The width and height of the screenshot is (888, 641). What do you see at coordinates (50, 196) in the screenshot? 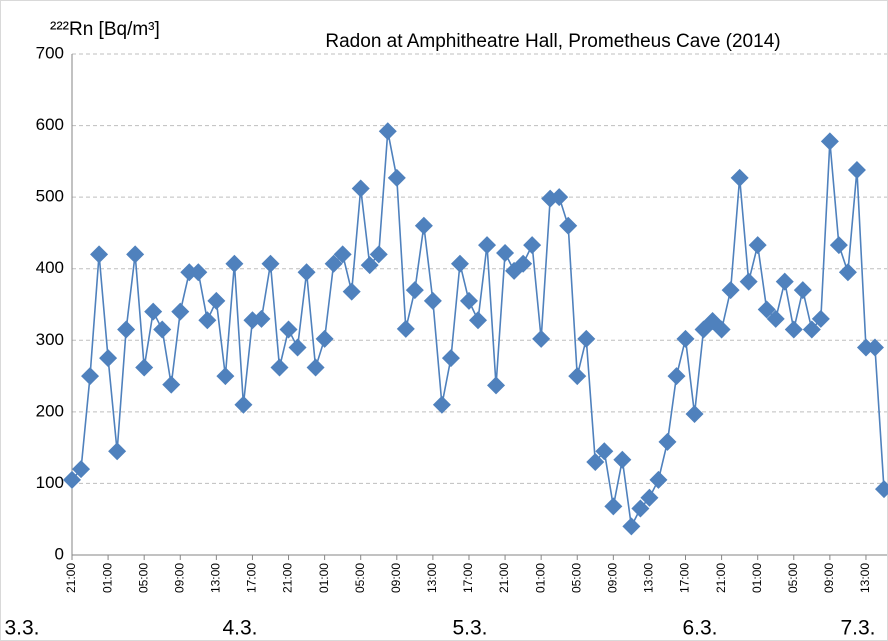
I see `y-tick-label: 500` at bounding box center [50, 196].